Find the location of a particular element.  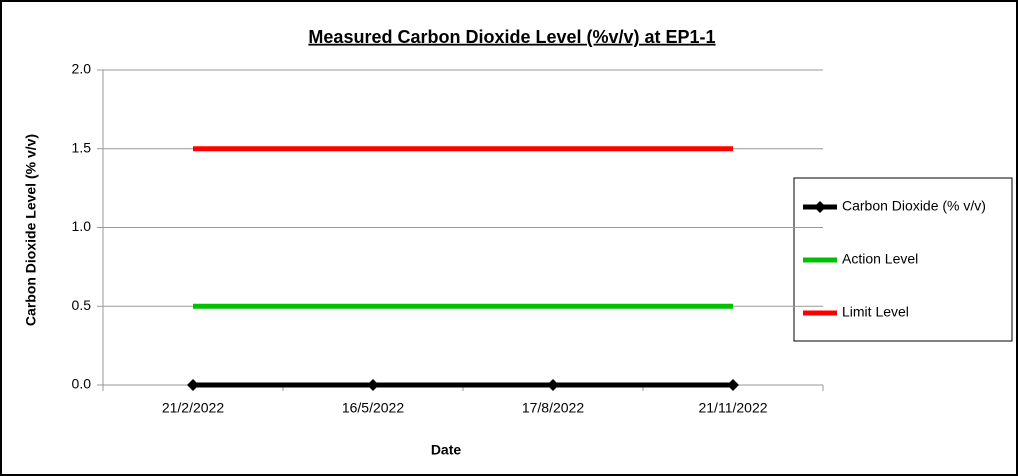

legend-label: Limit Level is located at coordinates (875, 312).